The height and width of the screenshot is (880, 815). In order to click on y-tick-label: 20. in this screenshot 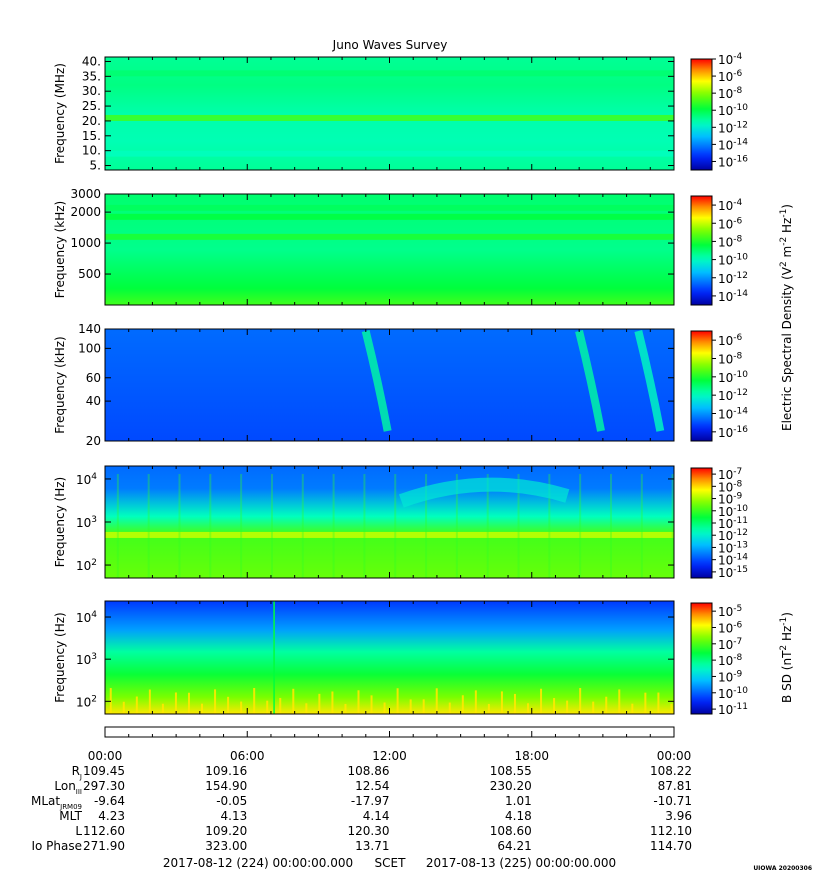, I will do `click(91, 121)`.